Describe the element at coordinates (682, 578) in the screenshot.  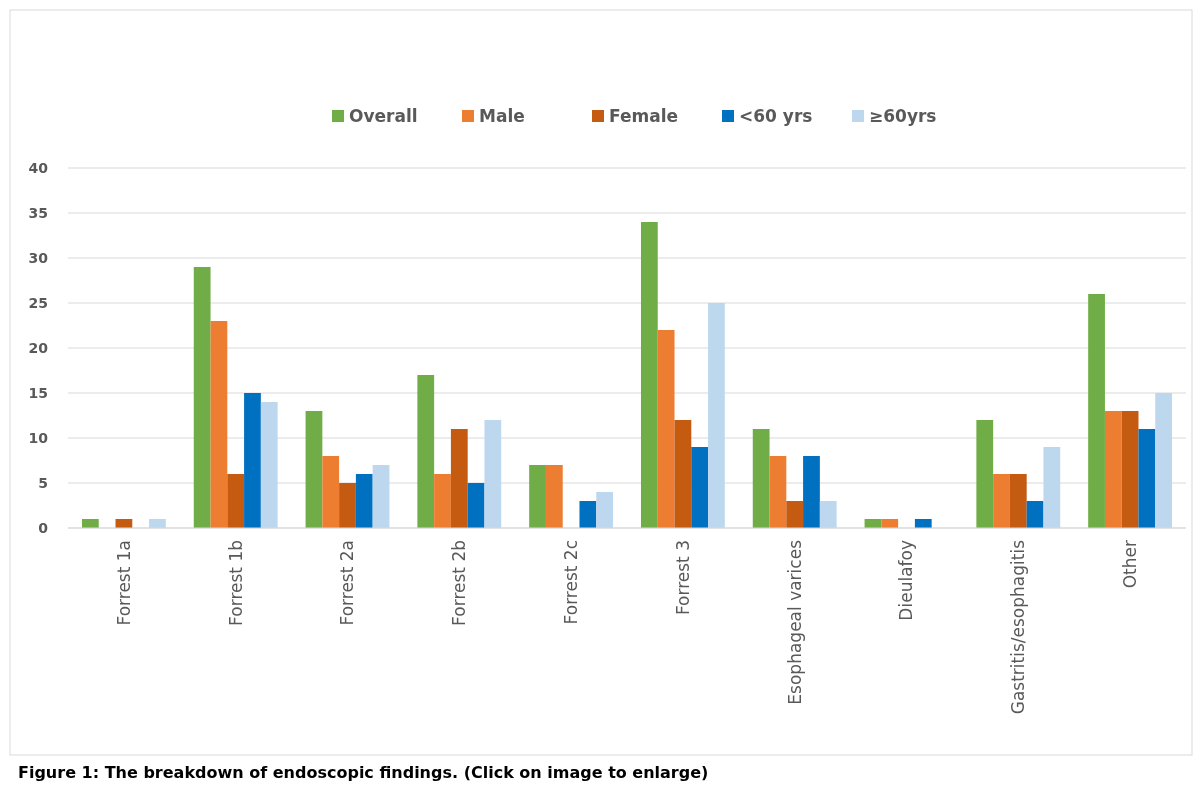
I see `x-tick-label: Forrest 3` at that location.